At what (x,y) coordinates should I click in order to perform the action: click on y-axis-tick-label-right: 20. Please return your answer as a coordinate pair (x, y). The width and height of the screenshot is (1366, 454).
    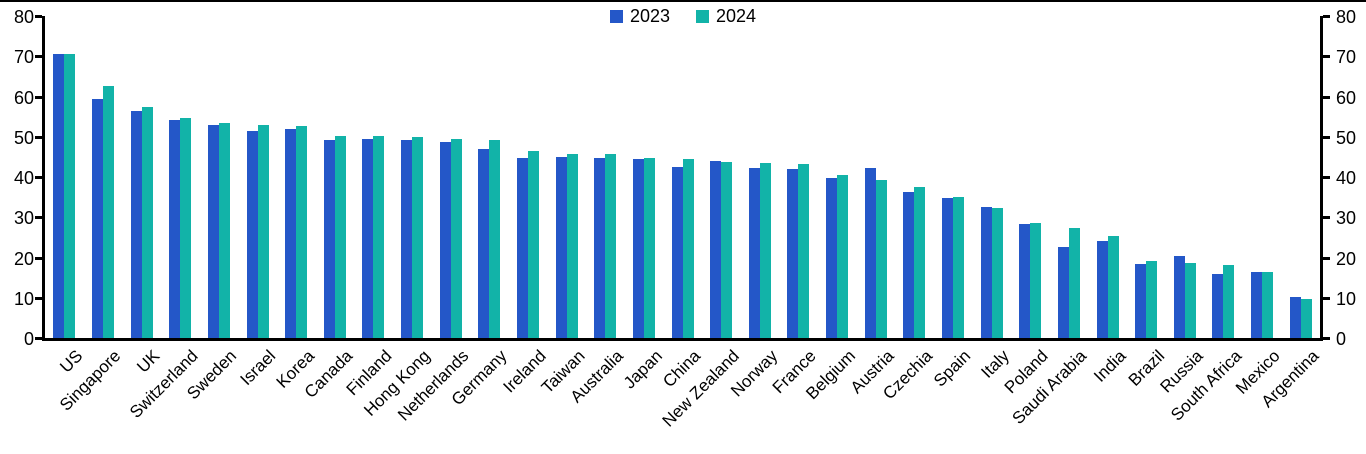
    Looking at the image, I should click on (1346, 258).